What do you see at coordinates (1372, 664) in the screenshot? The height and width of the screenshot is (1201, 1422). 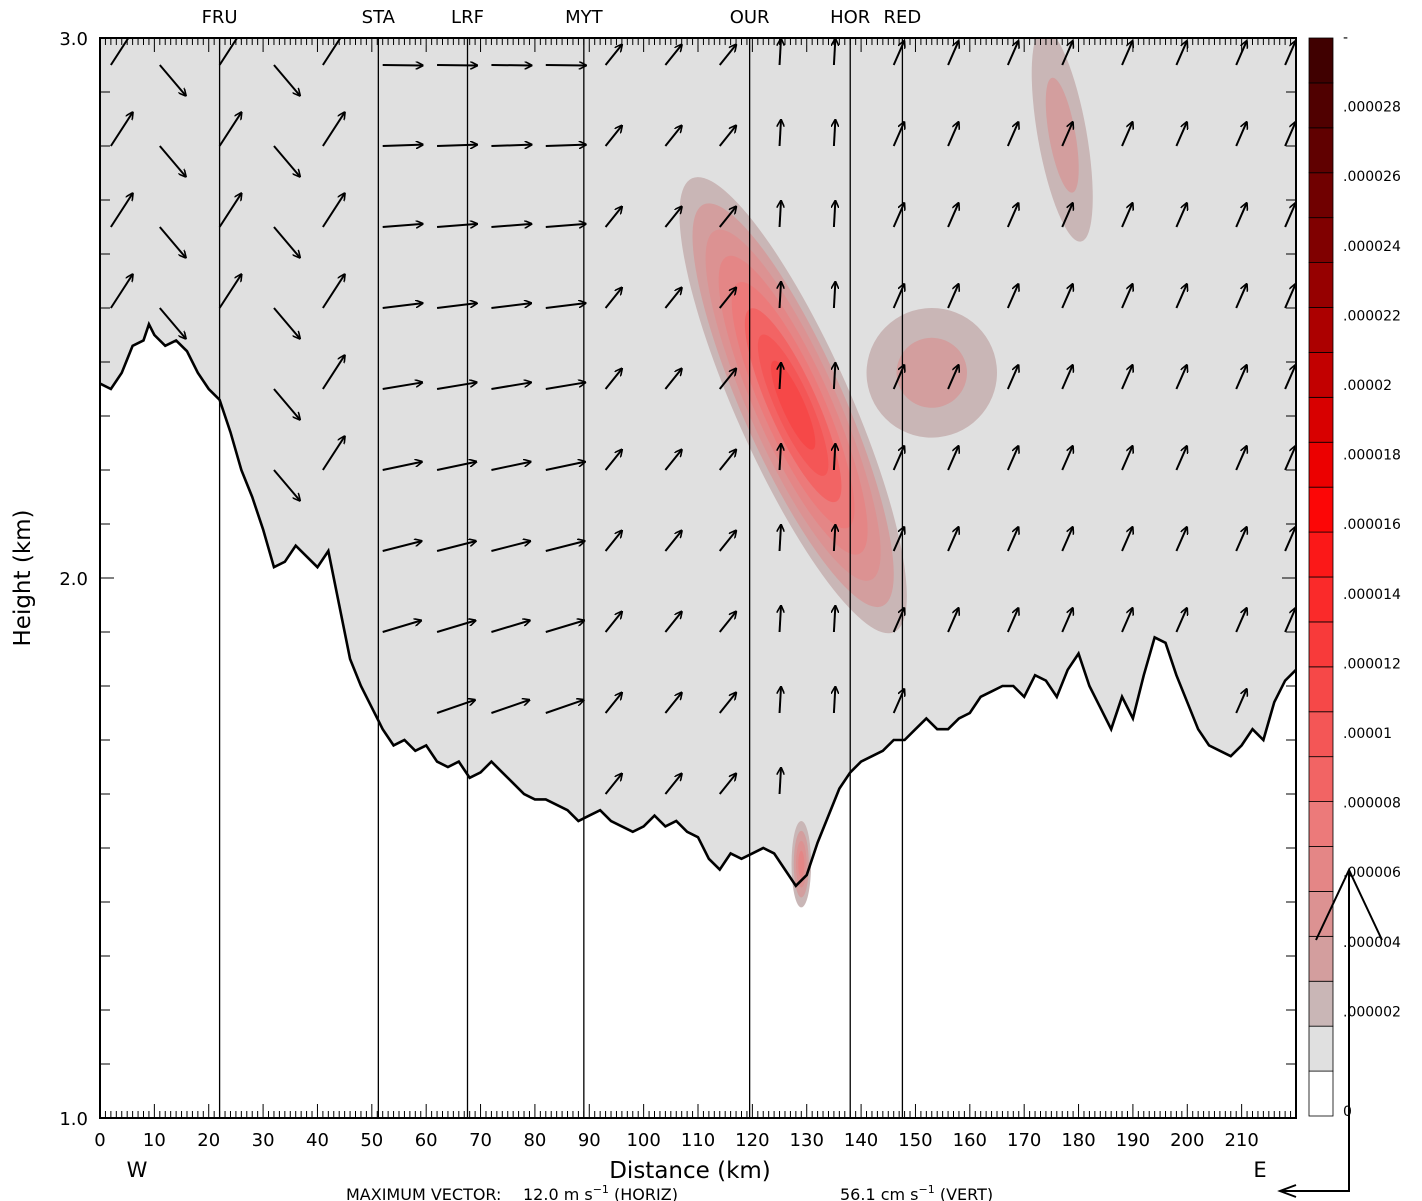 I see `colorbar-label: .000012` at bounding box center [1372, 664].